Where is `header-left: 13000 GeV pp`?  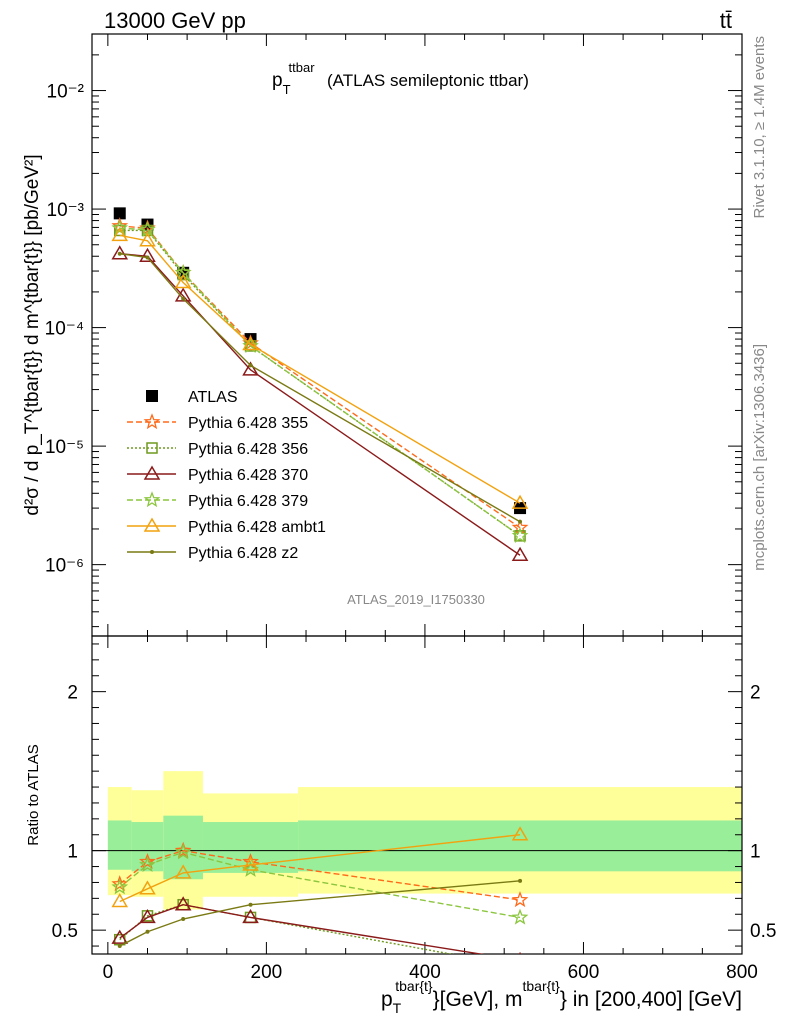 header-left: 13000 GeV pp is located at coordinates (175, 20).